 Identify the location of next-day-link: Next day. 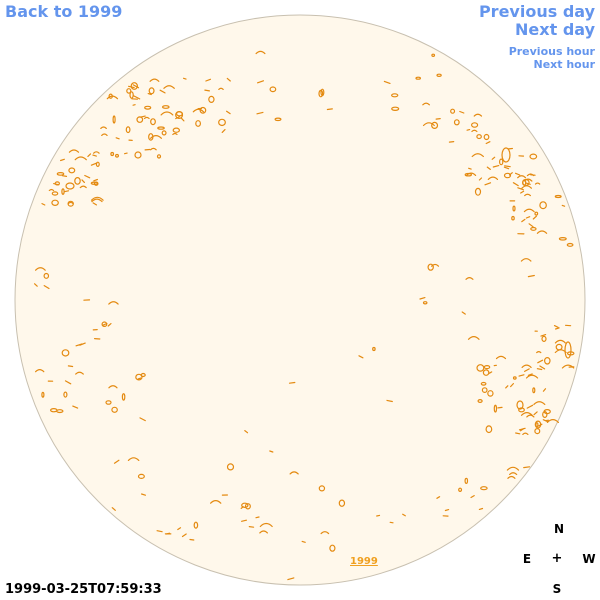
(555, 29).